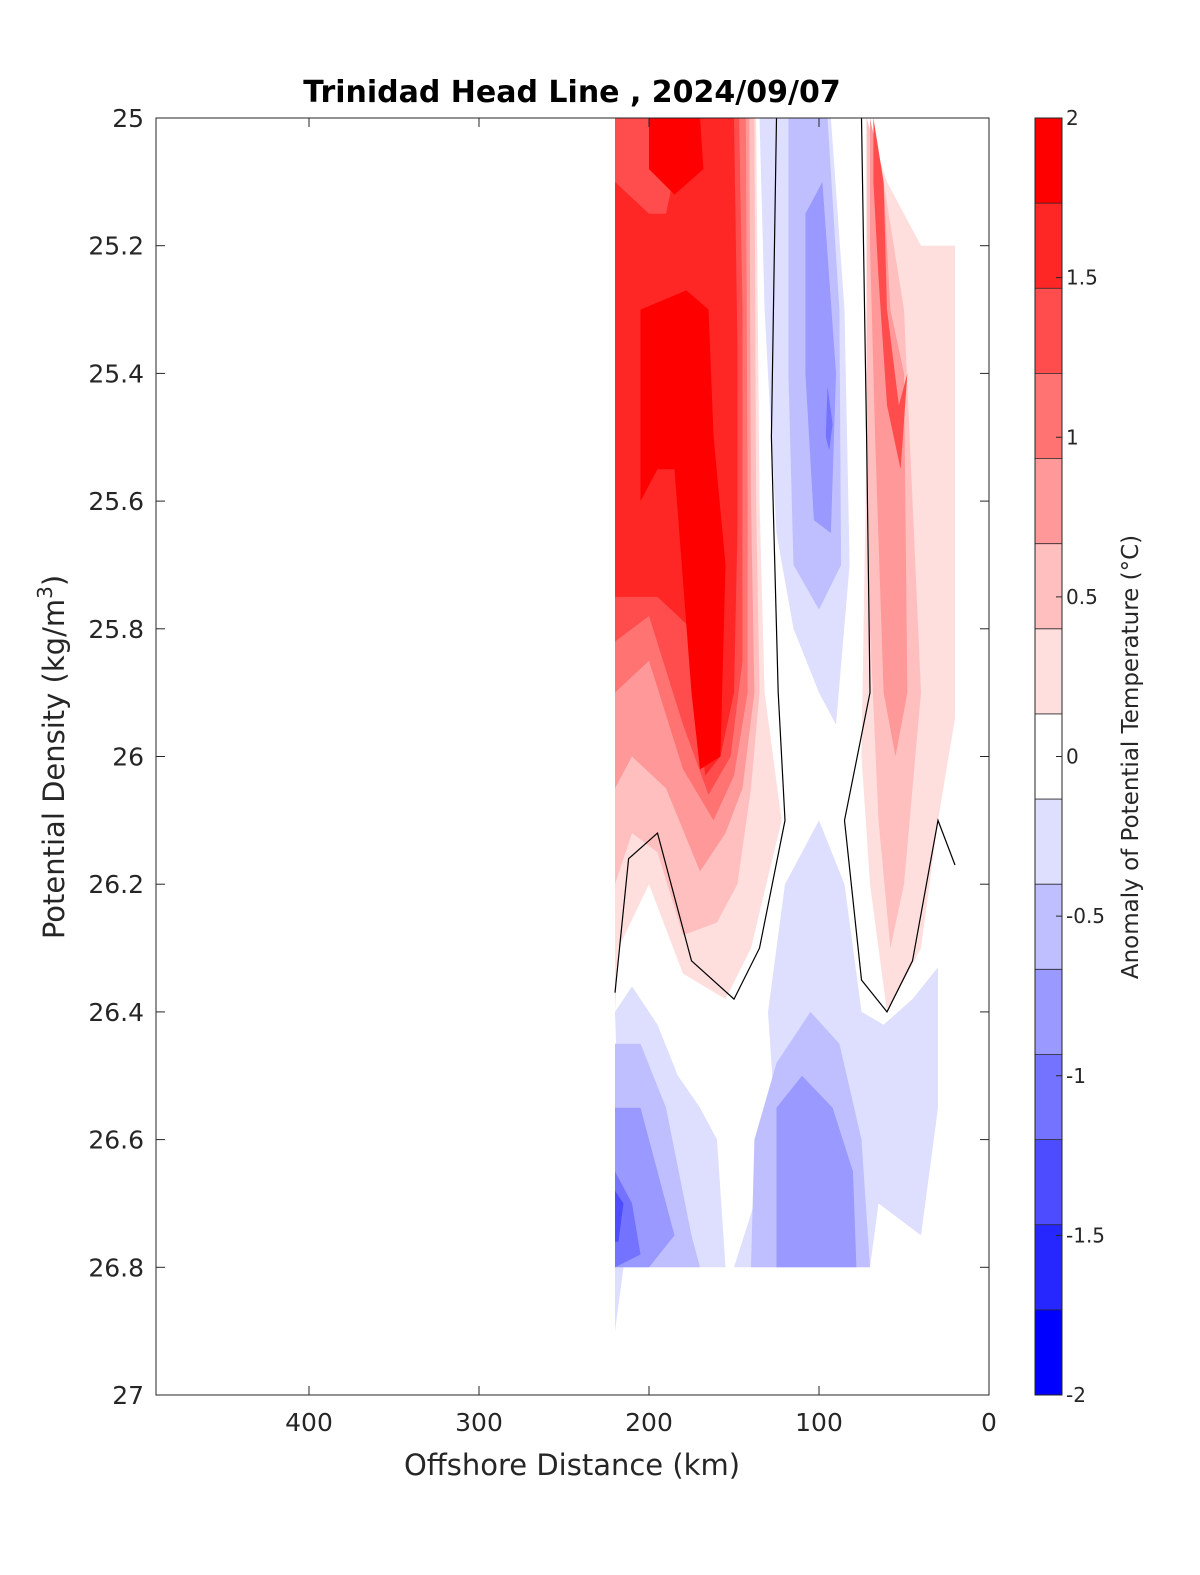  I want to click on y-tick-label: 26.4, so click(116, 1012).